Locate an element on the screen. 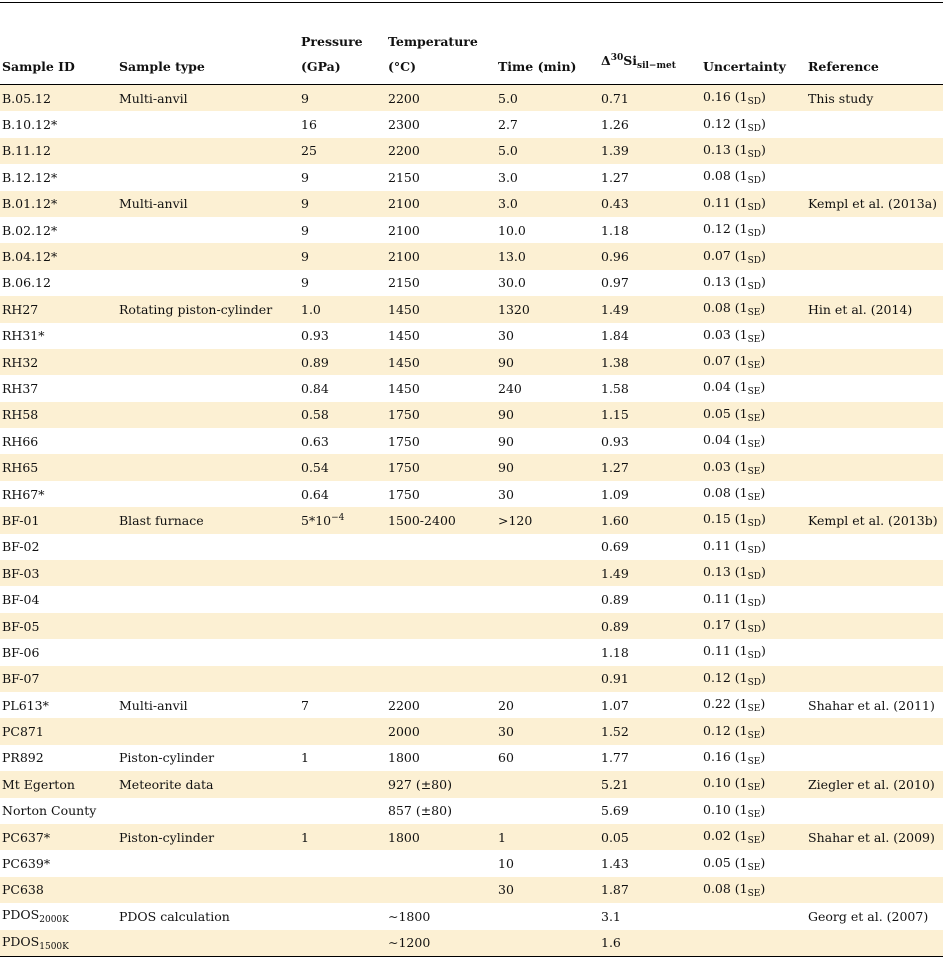 The width and height of the screenshot is (943, 957). cell-text: 1.49 is located at coordinates (615, 309).